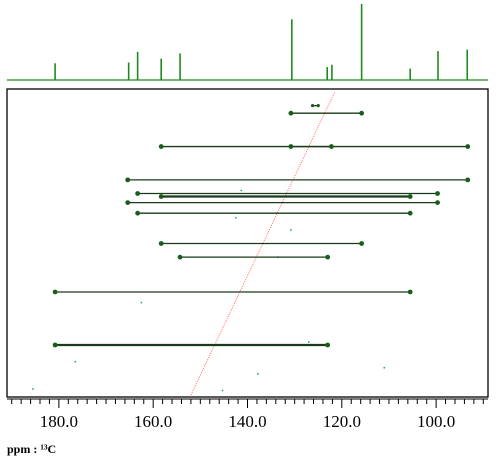  I want to click on x-axis-tick-label: 140.0, so click(247, 421).